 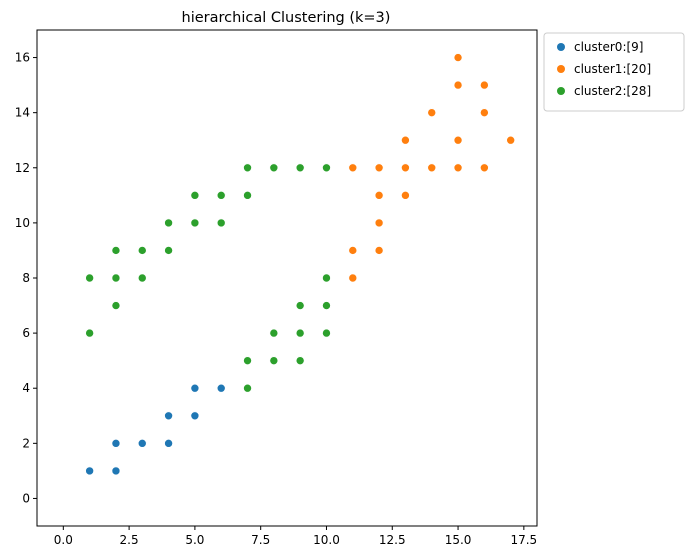 What do you see at coordinates (612, 91) in the screenshot?
I see `legend-label: cluster2:[28]` at bounding box center [612, 91].